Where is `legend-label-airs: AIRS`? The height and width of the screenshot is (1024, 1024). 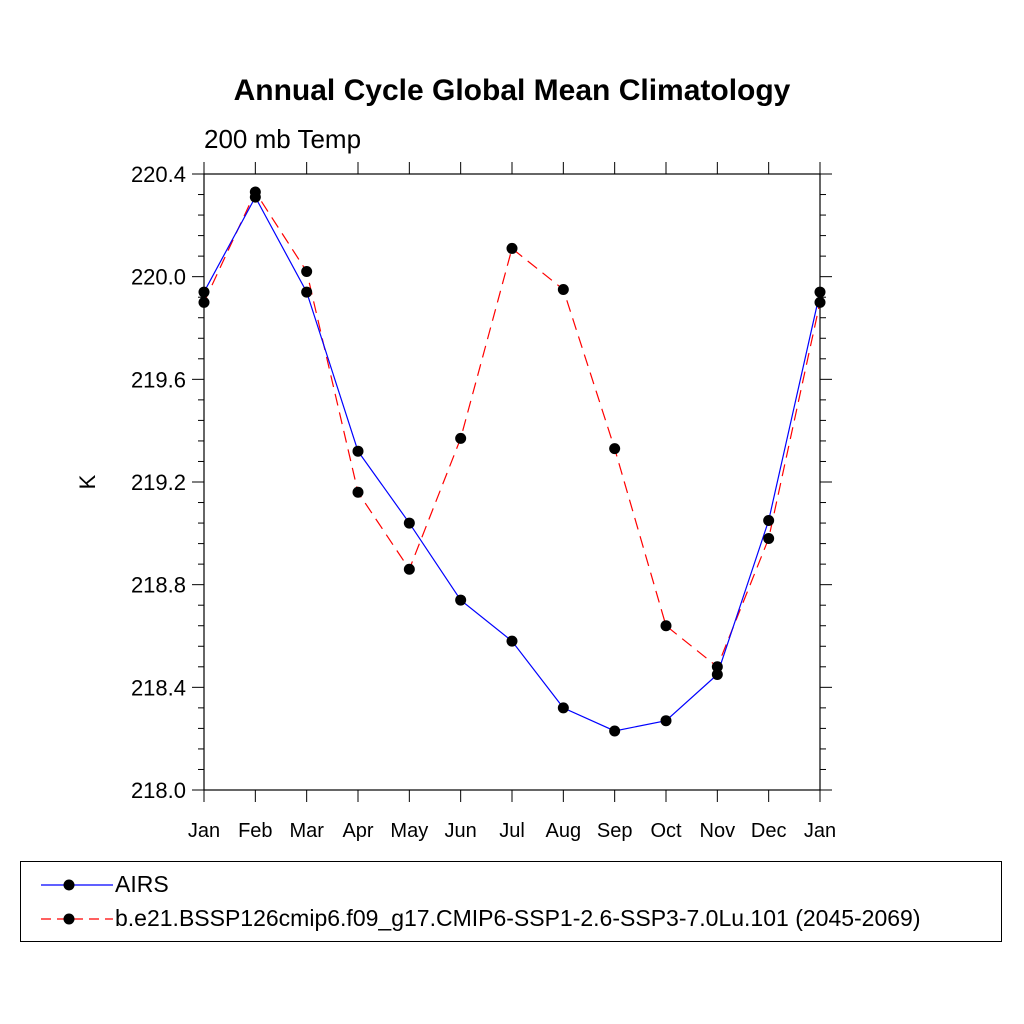
legend-label-airs: AIRS is located at coordinates (142, 884).